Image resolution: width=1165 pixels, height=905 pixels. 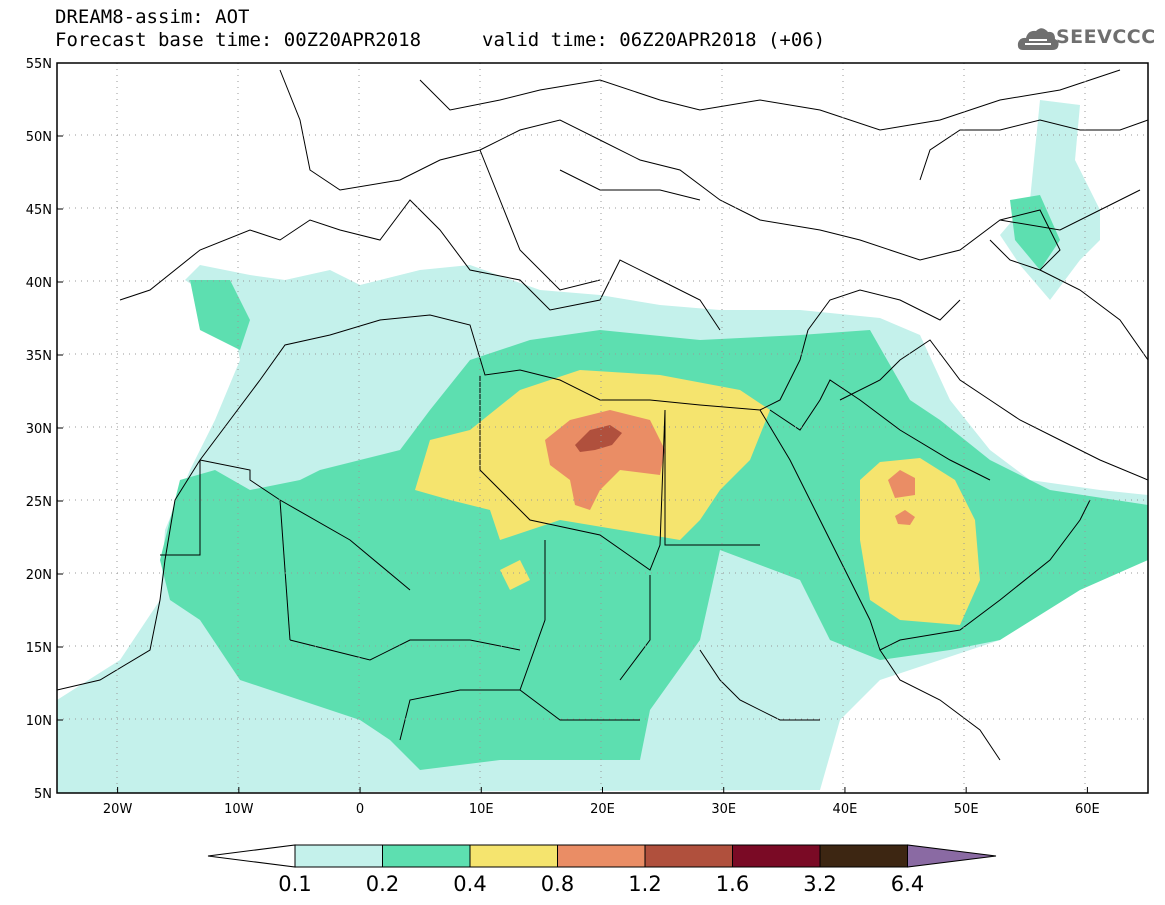 What do you see at coordinates (470, 884) in the screenshot?
I see `colorbar-label: 0.4` at bounding box center [470, 884].